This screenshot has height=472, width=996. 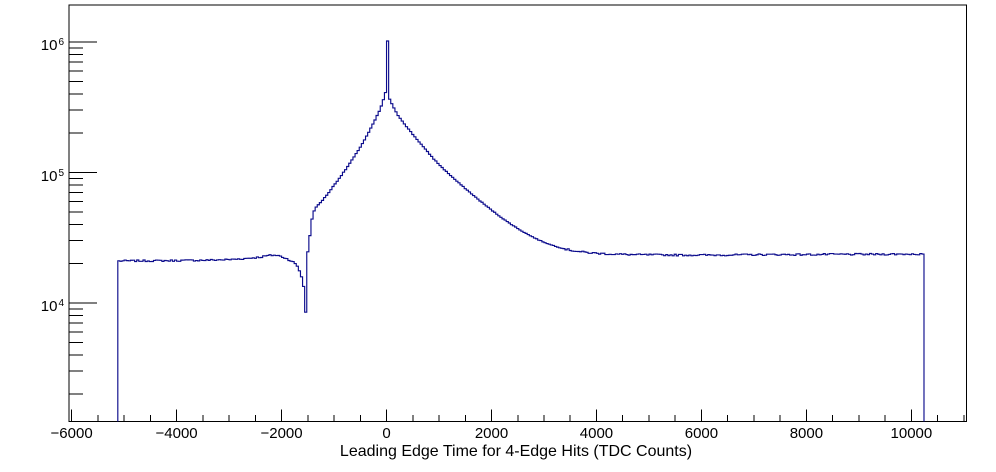 I want to click on x-axis-tick-label: −2000, so click(x=281, y=433).